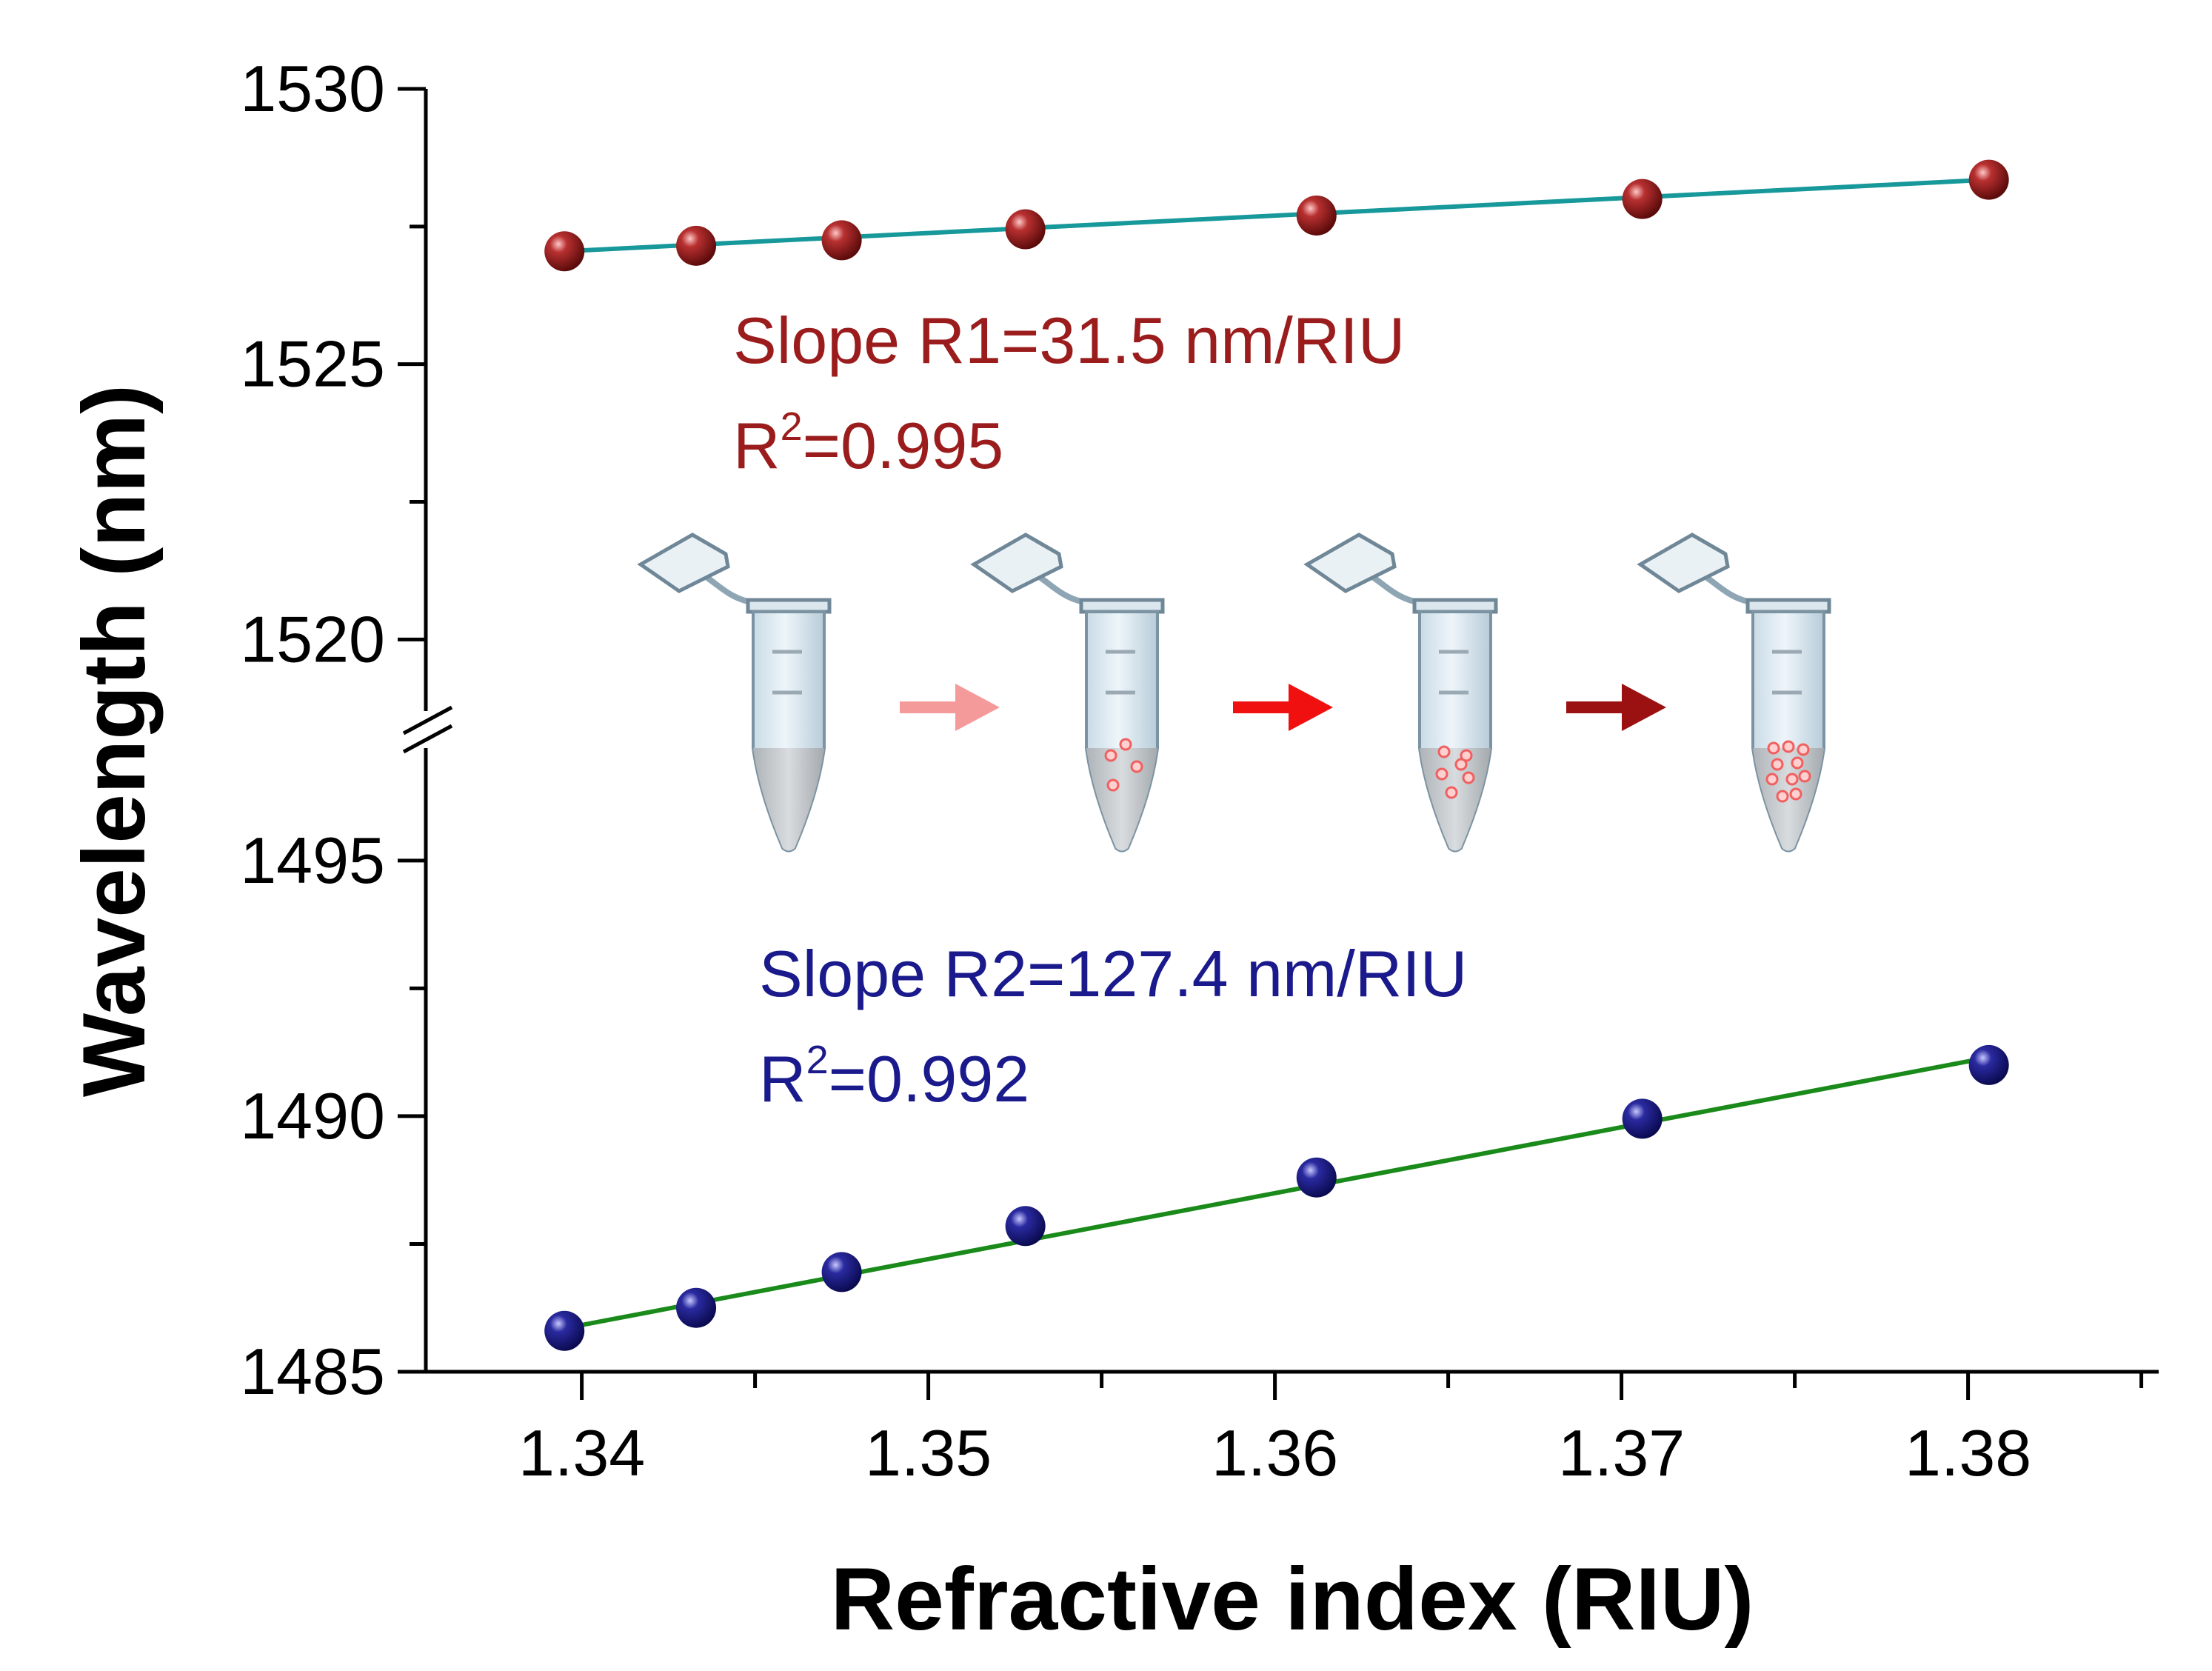 Image resolution: width=2212 pixels, height=1671 pixels. What do you see at coordinates (312, 639) in the screenshot?
I see `y-tick-label-1520: 1520` at bounding box center [312, 639].